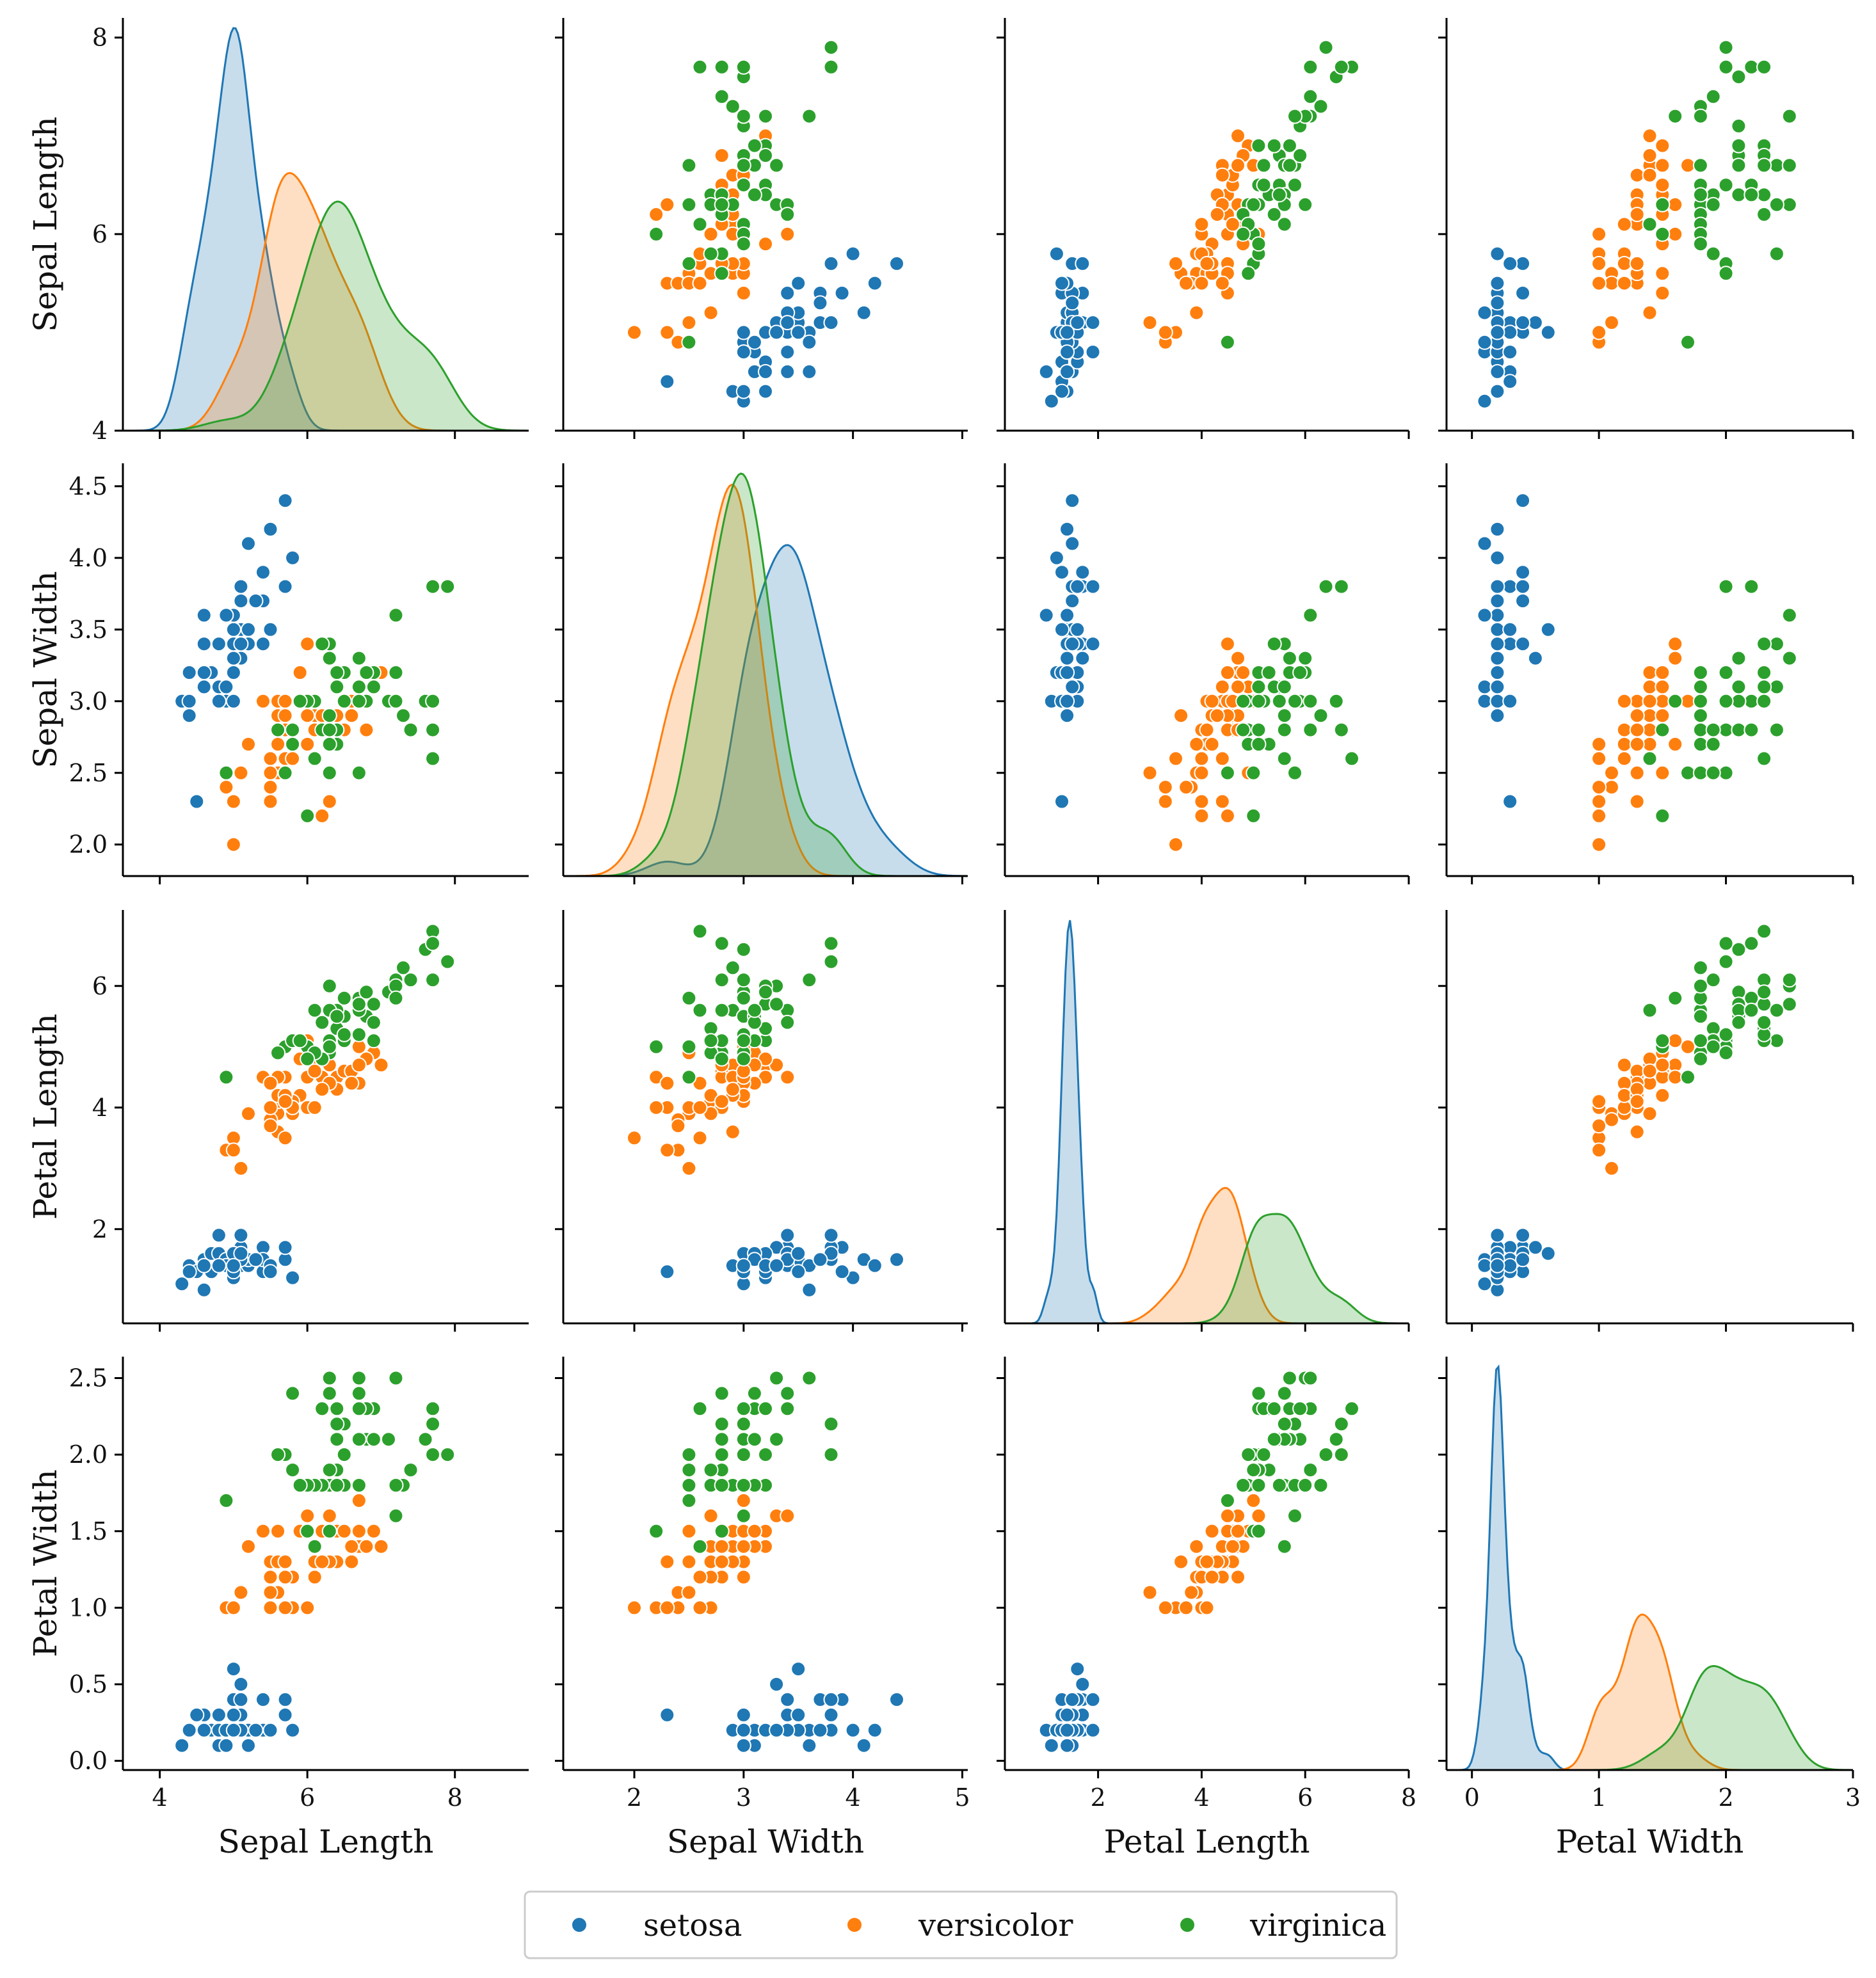  I want to click on y-tick-label: 4.5, so click(88, 486).